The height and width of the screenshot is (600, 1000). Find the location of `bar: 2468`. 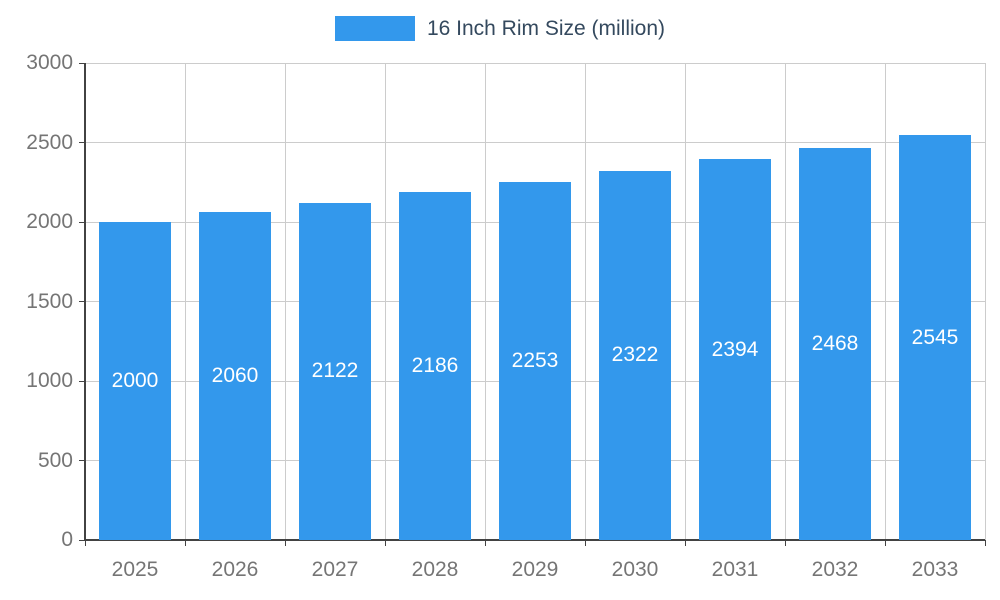

bar: 2468 is located at coordinates (835, 343).